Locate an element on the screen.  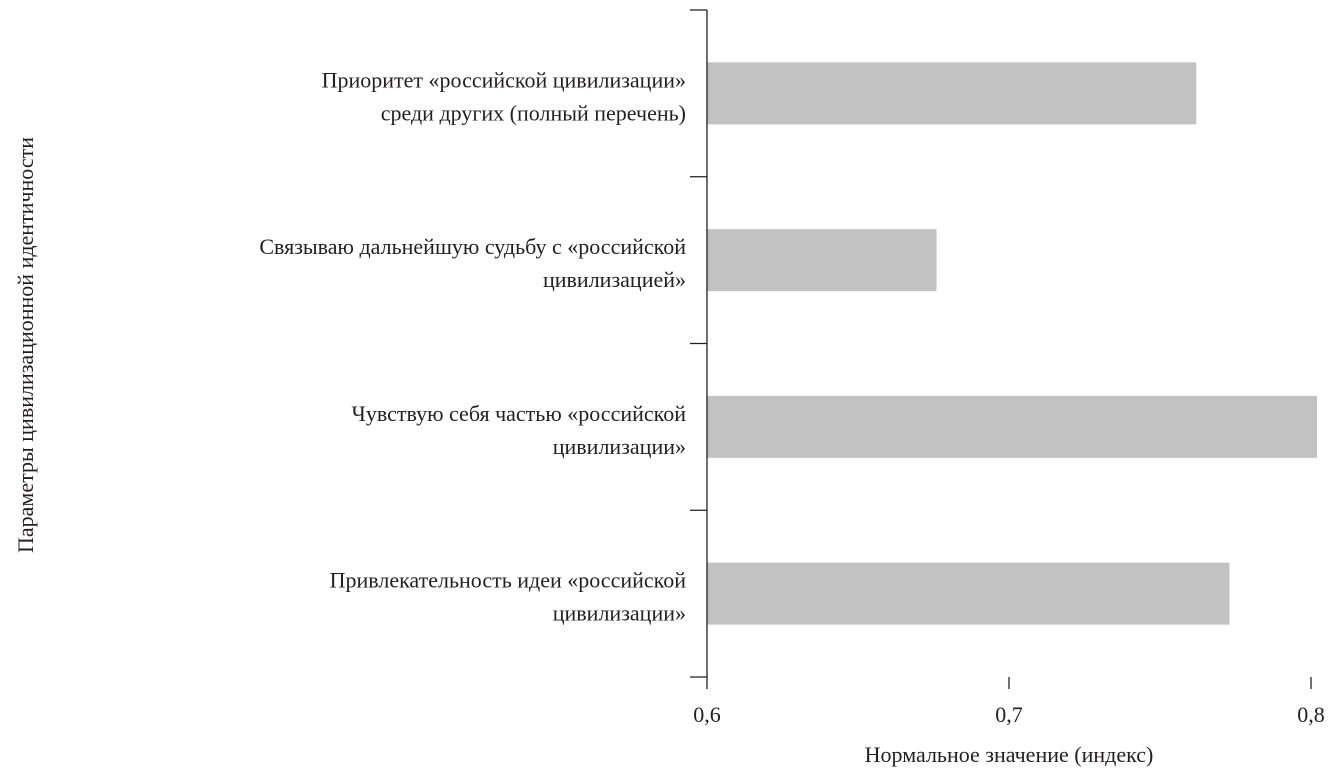
x-axis-title: Нормальное значение (индекс) is located at coordinates (1009, 754).